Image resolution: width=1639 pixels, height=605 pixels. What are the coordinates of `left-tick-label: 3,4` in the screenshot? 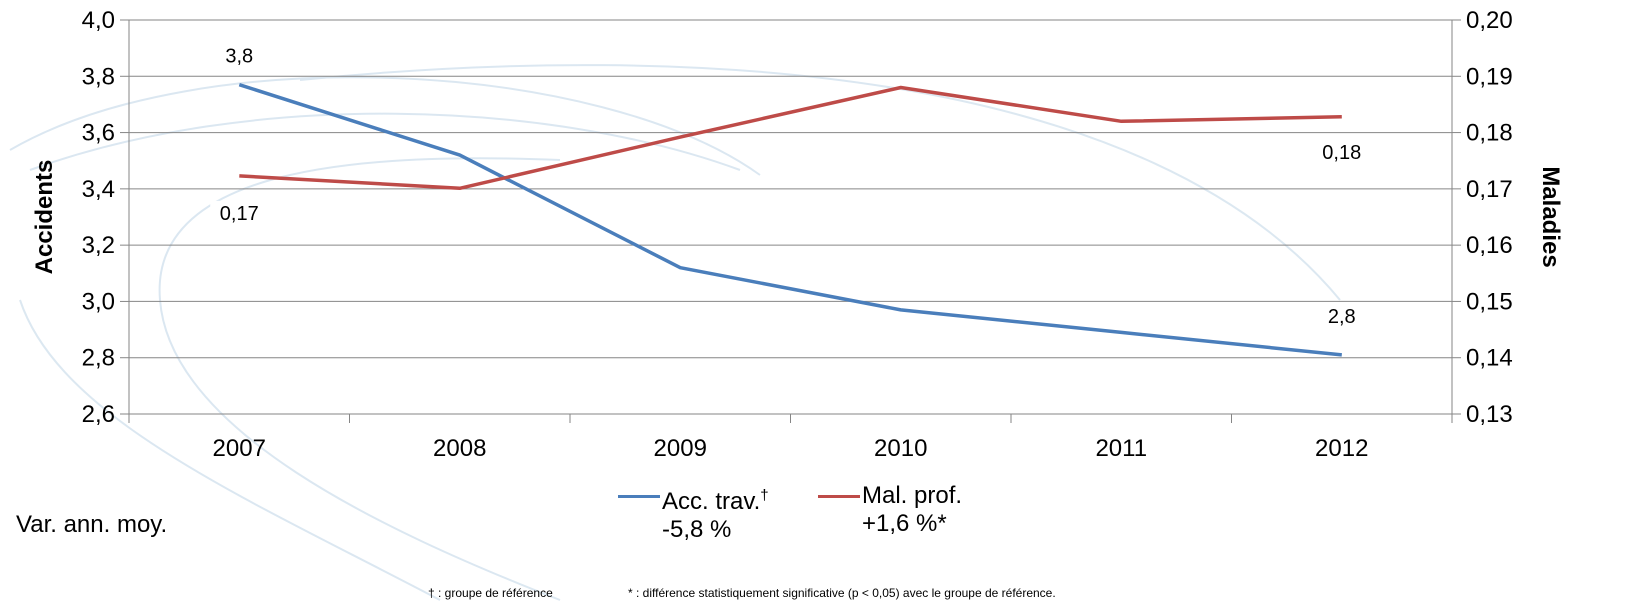 It's located at (98, 189).